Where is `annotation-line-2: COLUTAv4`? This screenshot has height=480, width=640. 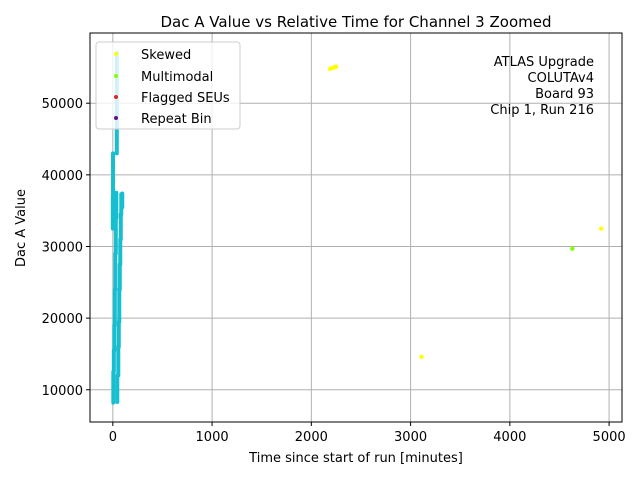 annotation-line-2: COLUTAv4 is located at coordinates (561, 78).